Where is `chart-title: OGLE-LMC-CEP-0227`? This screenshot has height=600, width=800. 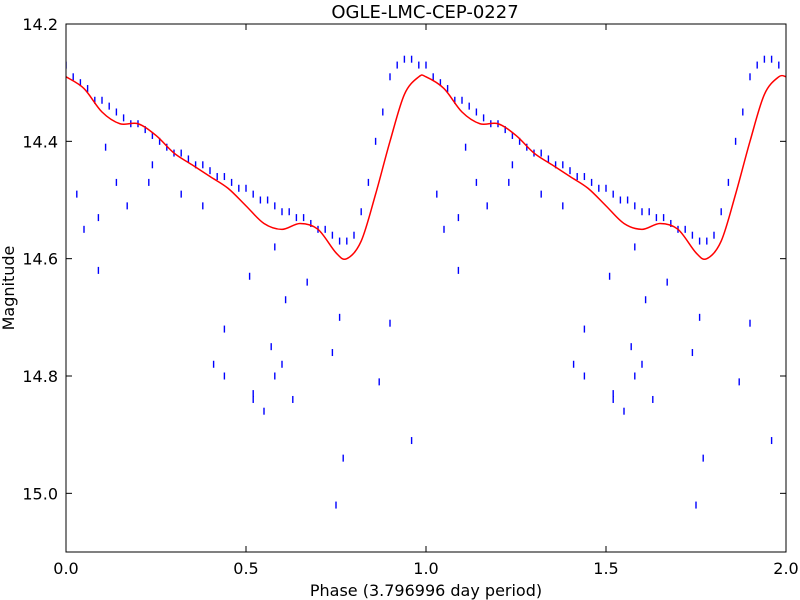
chart-title: OGLE-LMC-CEP-0227 is located at coordinates (424, 12).